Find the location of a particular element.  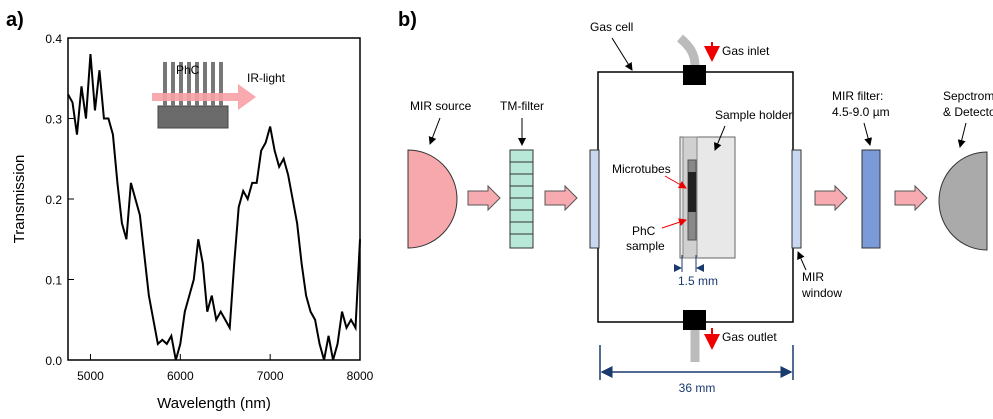

label: TM-filter is located at coordinates (522, 106).